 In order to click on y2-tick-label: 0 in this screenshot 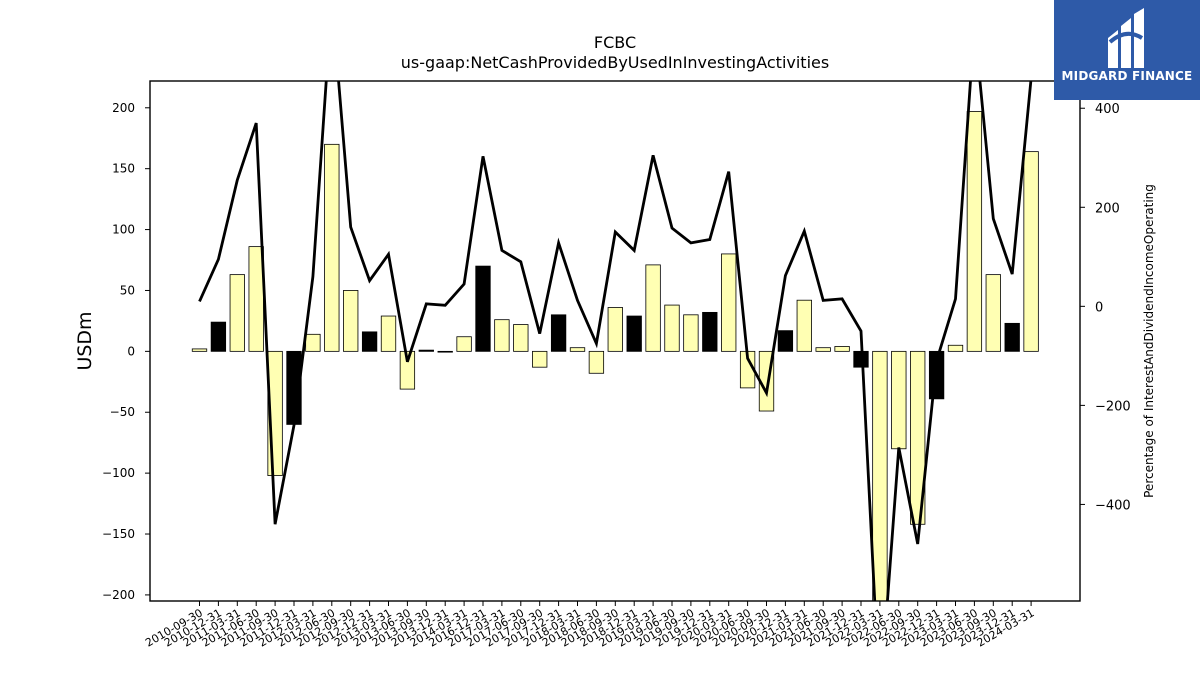, I will do `click(1099, 307)`.